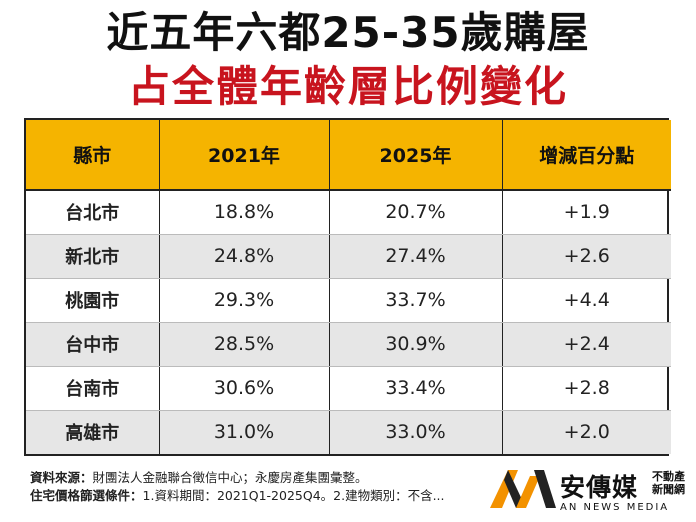 The image size is (696, 522). Describe the element at coordinates (244, 344) in the screenshot. I see `cell-2021: 28.5%` at that location.